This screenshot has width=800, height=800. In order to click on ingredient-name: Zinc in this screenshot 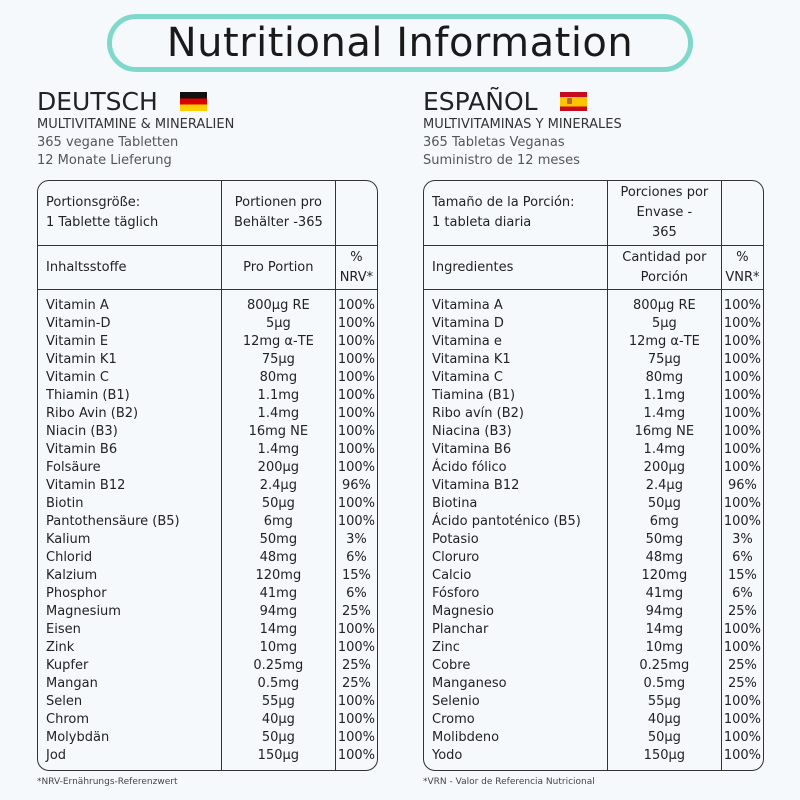, I will do `click(446, 647)`.